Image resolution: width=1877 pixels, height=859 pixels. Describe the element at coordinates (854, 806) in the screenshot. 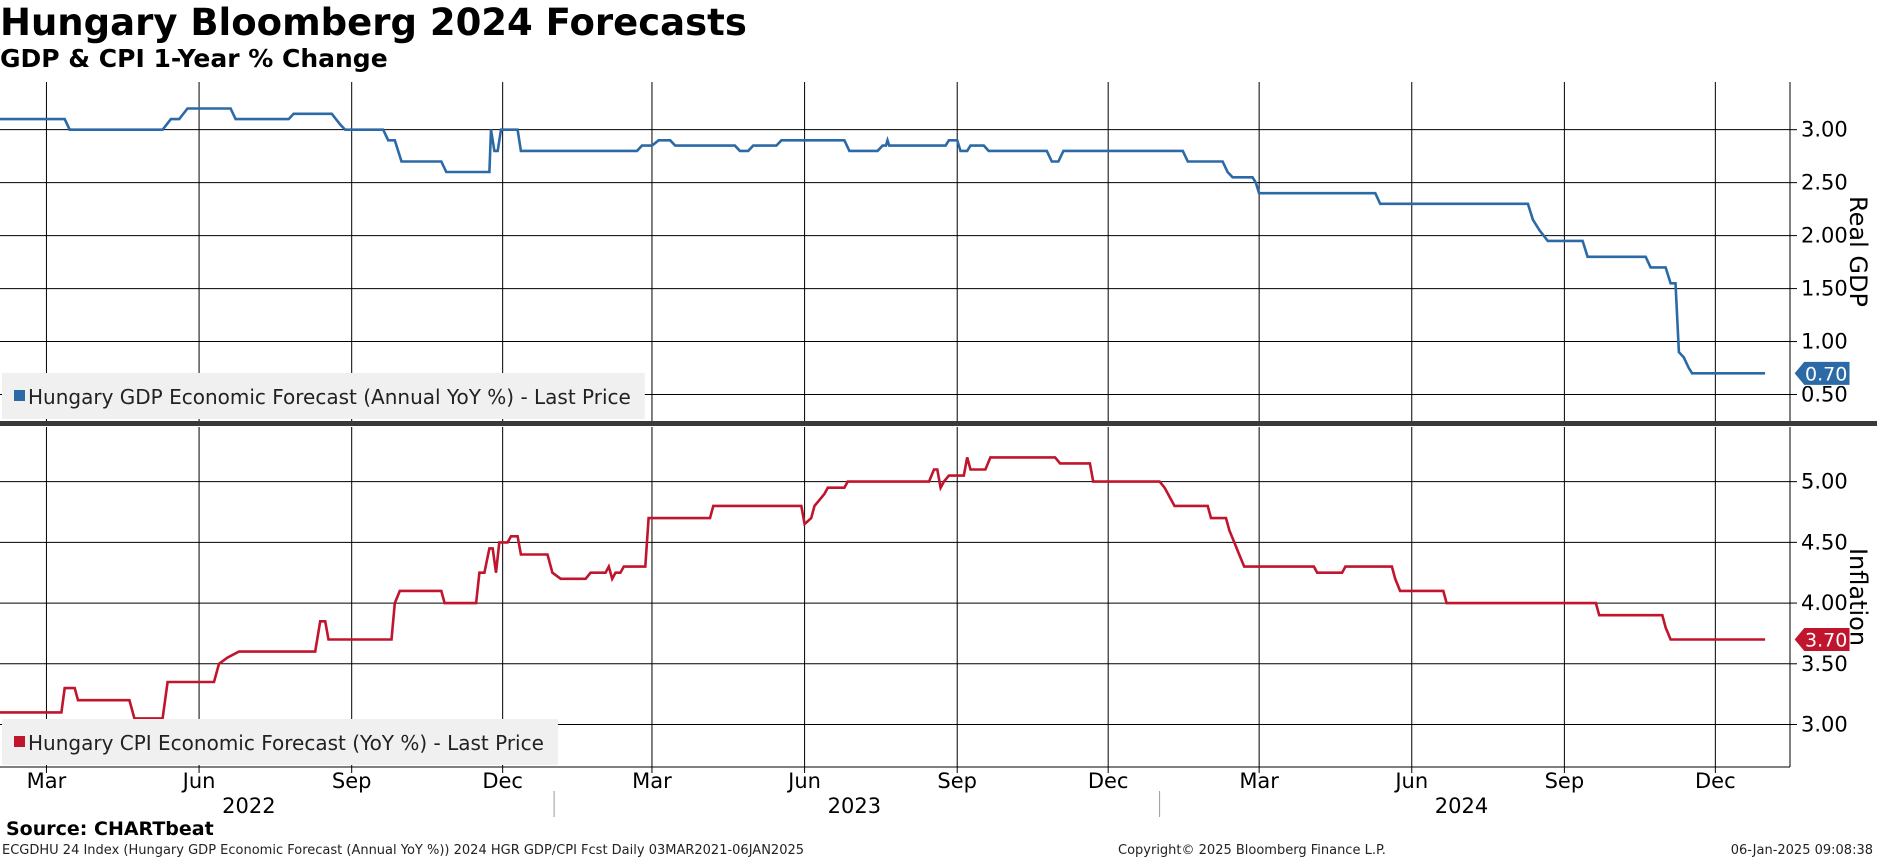

I see `x-year-label: 2023` at that location.